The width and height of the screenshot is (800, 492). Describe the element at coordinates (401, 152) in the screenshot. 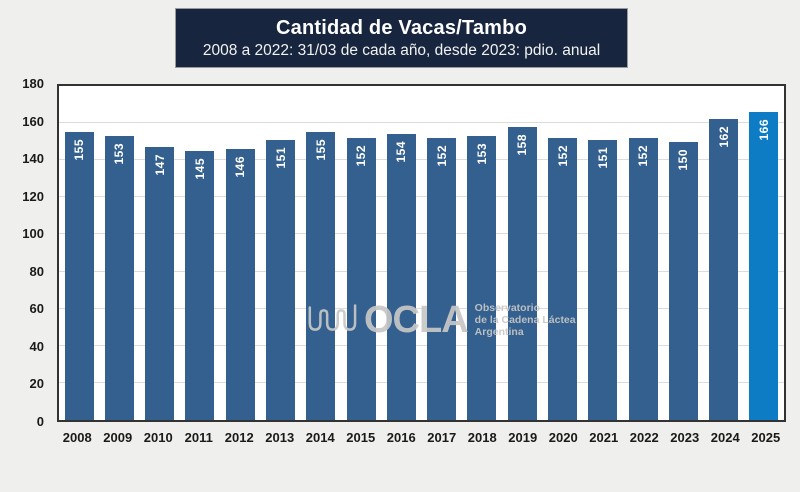

I see `bar-value-label-2016: 154` at that location.